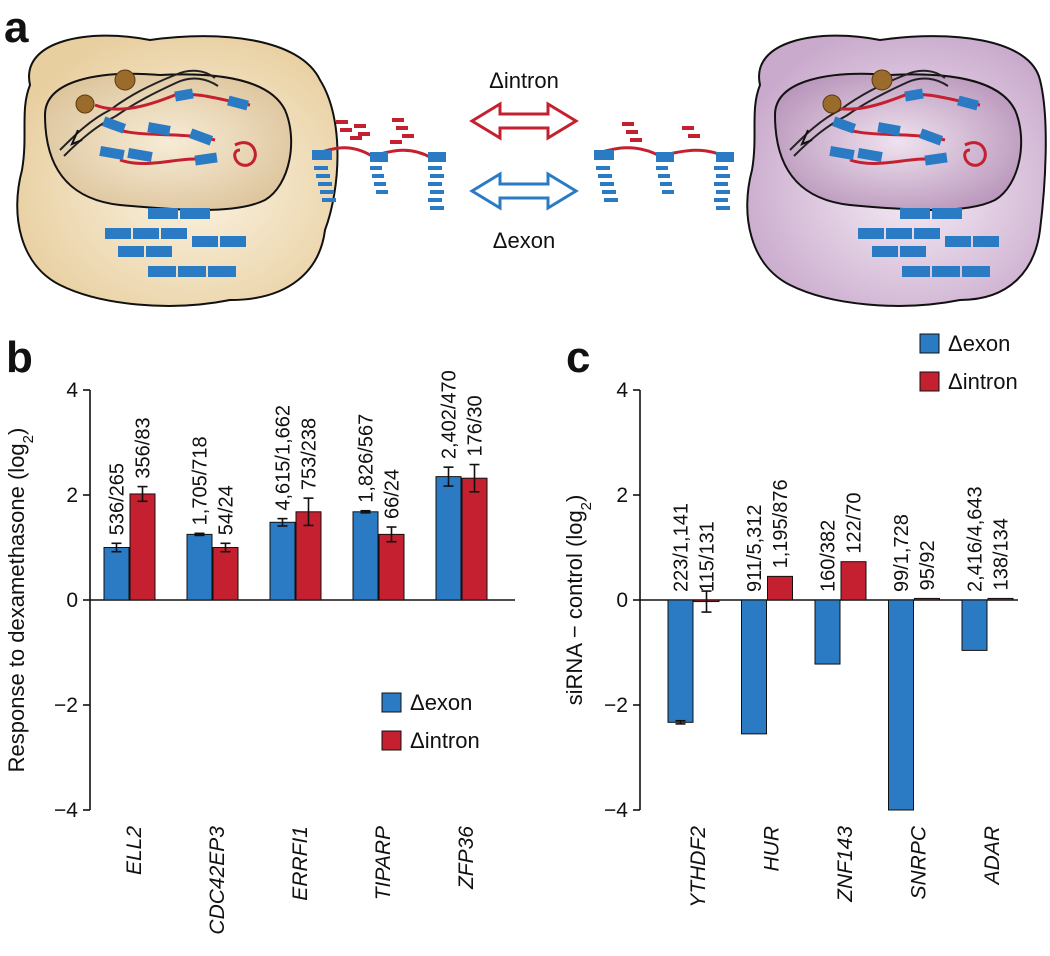  I want to click on panel-c-y-axis-label-end: ), so click(574, 498).